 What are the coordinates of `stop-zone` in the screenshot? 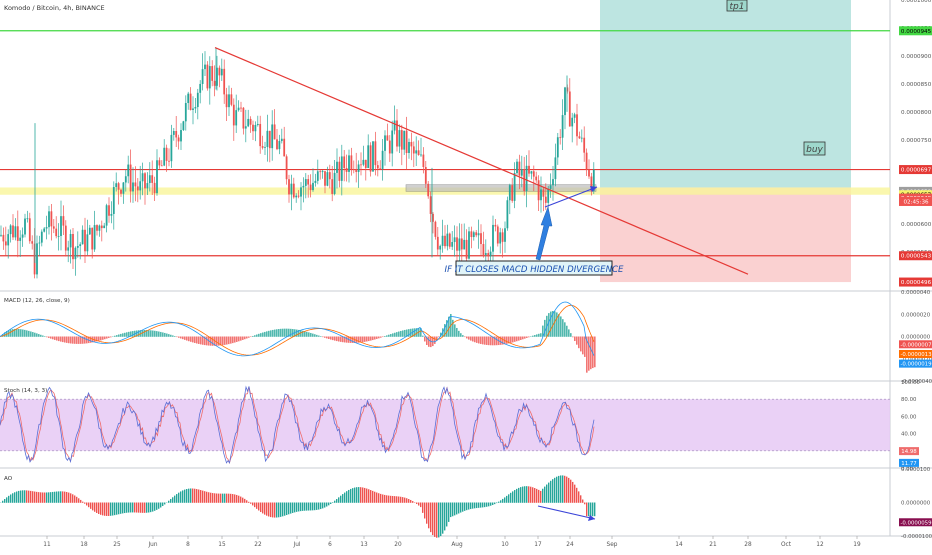 It's located at (725, 234).